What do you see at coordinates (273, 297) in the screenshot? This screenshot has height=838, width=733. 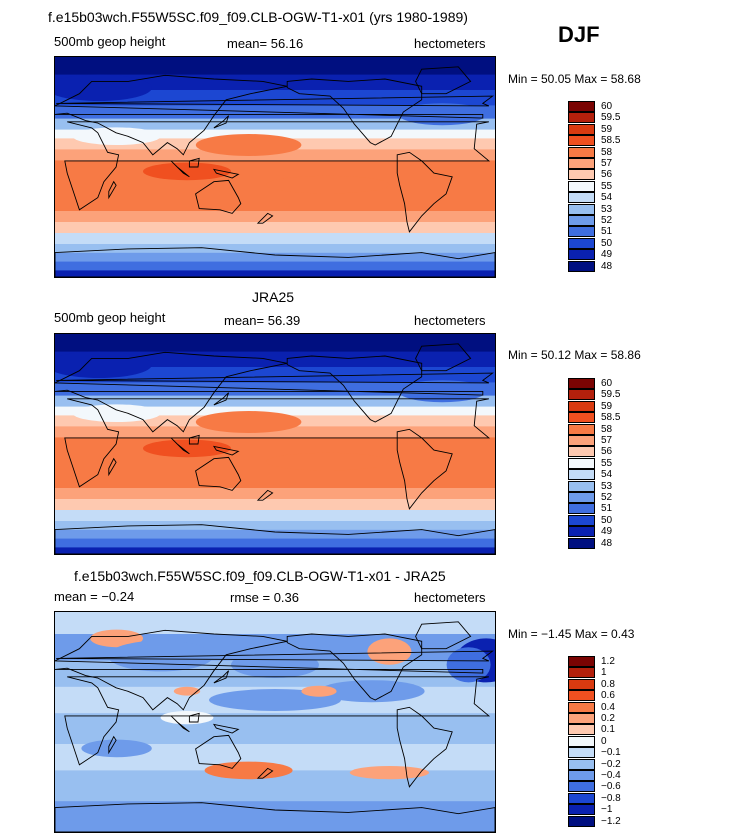 I see `panel-2-title: JRA25` at bounding box center [273, 297].